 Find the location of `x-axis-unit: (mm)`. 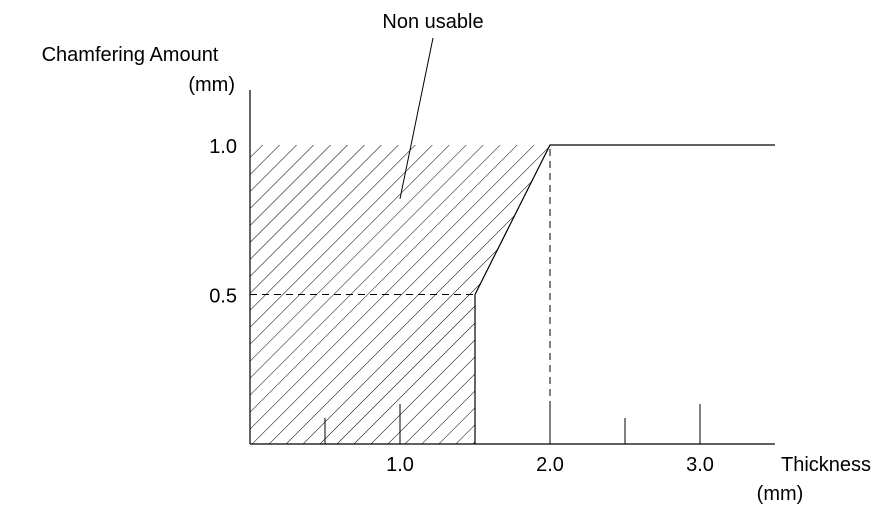

x-axis-unit: (mm) is located at coordinates (780, 494).